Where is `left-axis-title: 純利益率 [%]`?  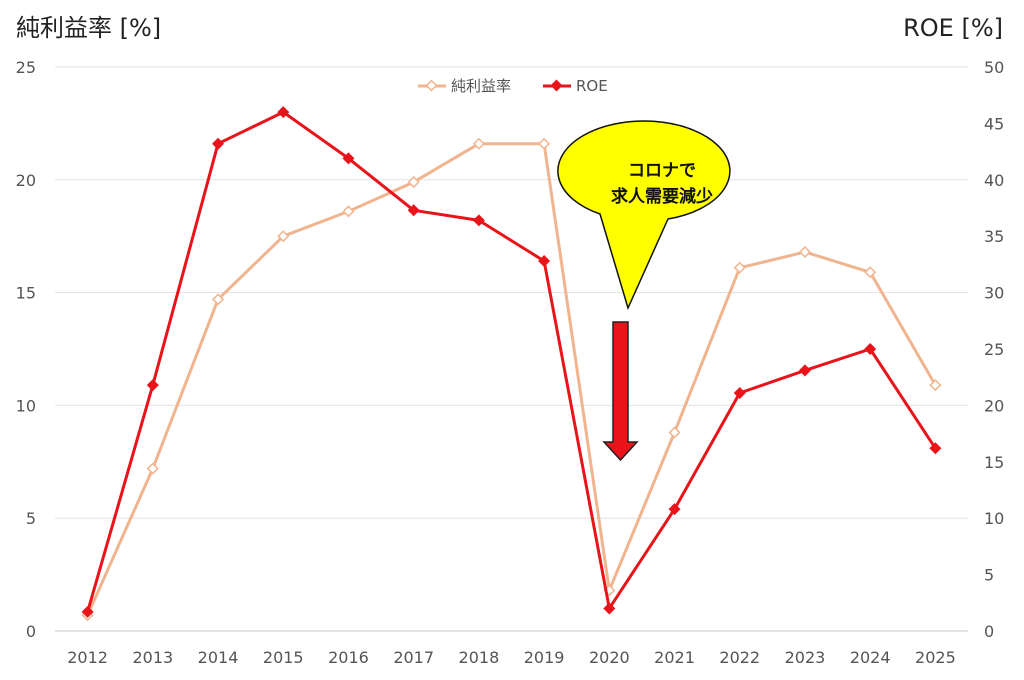
left-axis-title: 純利益率 [%] is located at coordinates (88, 28).